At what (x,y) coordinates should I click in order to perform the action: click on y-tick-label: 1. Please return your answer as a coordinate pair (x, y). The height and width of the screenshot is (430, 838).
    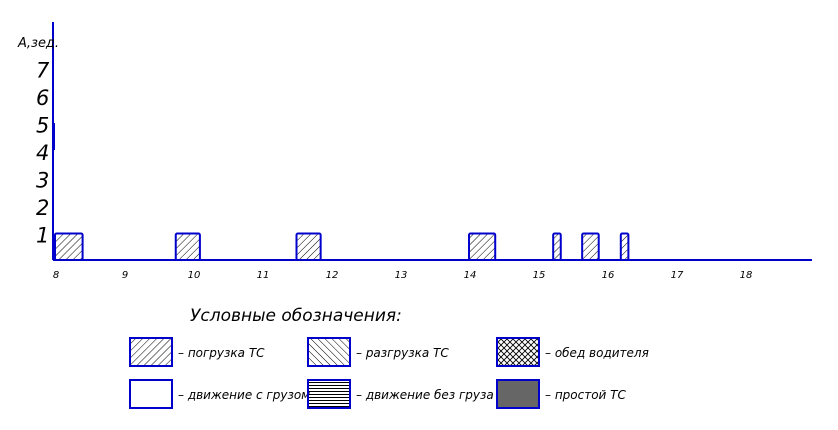
    Looking at the image, I should click on (42, 236).